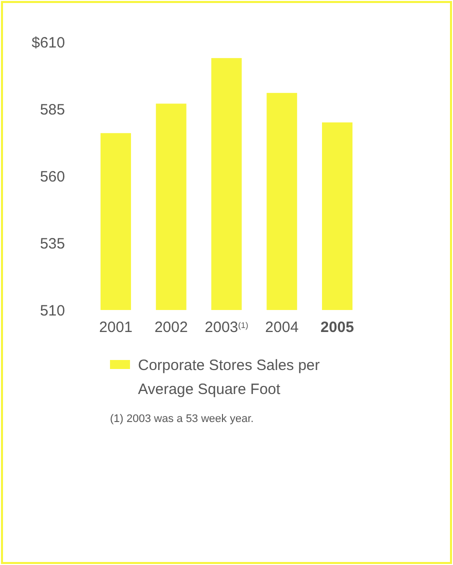  I want to click on legend-label: Corporate Stores Sales per Average Square Foot, so click(229, 377).